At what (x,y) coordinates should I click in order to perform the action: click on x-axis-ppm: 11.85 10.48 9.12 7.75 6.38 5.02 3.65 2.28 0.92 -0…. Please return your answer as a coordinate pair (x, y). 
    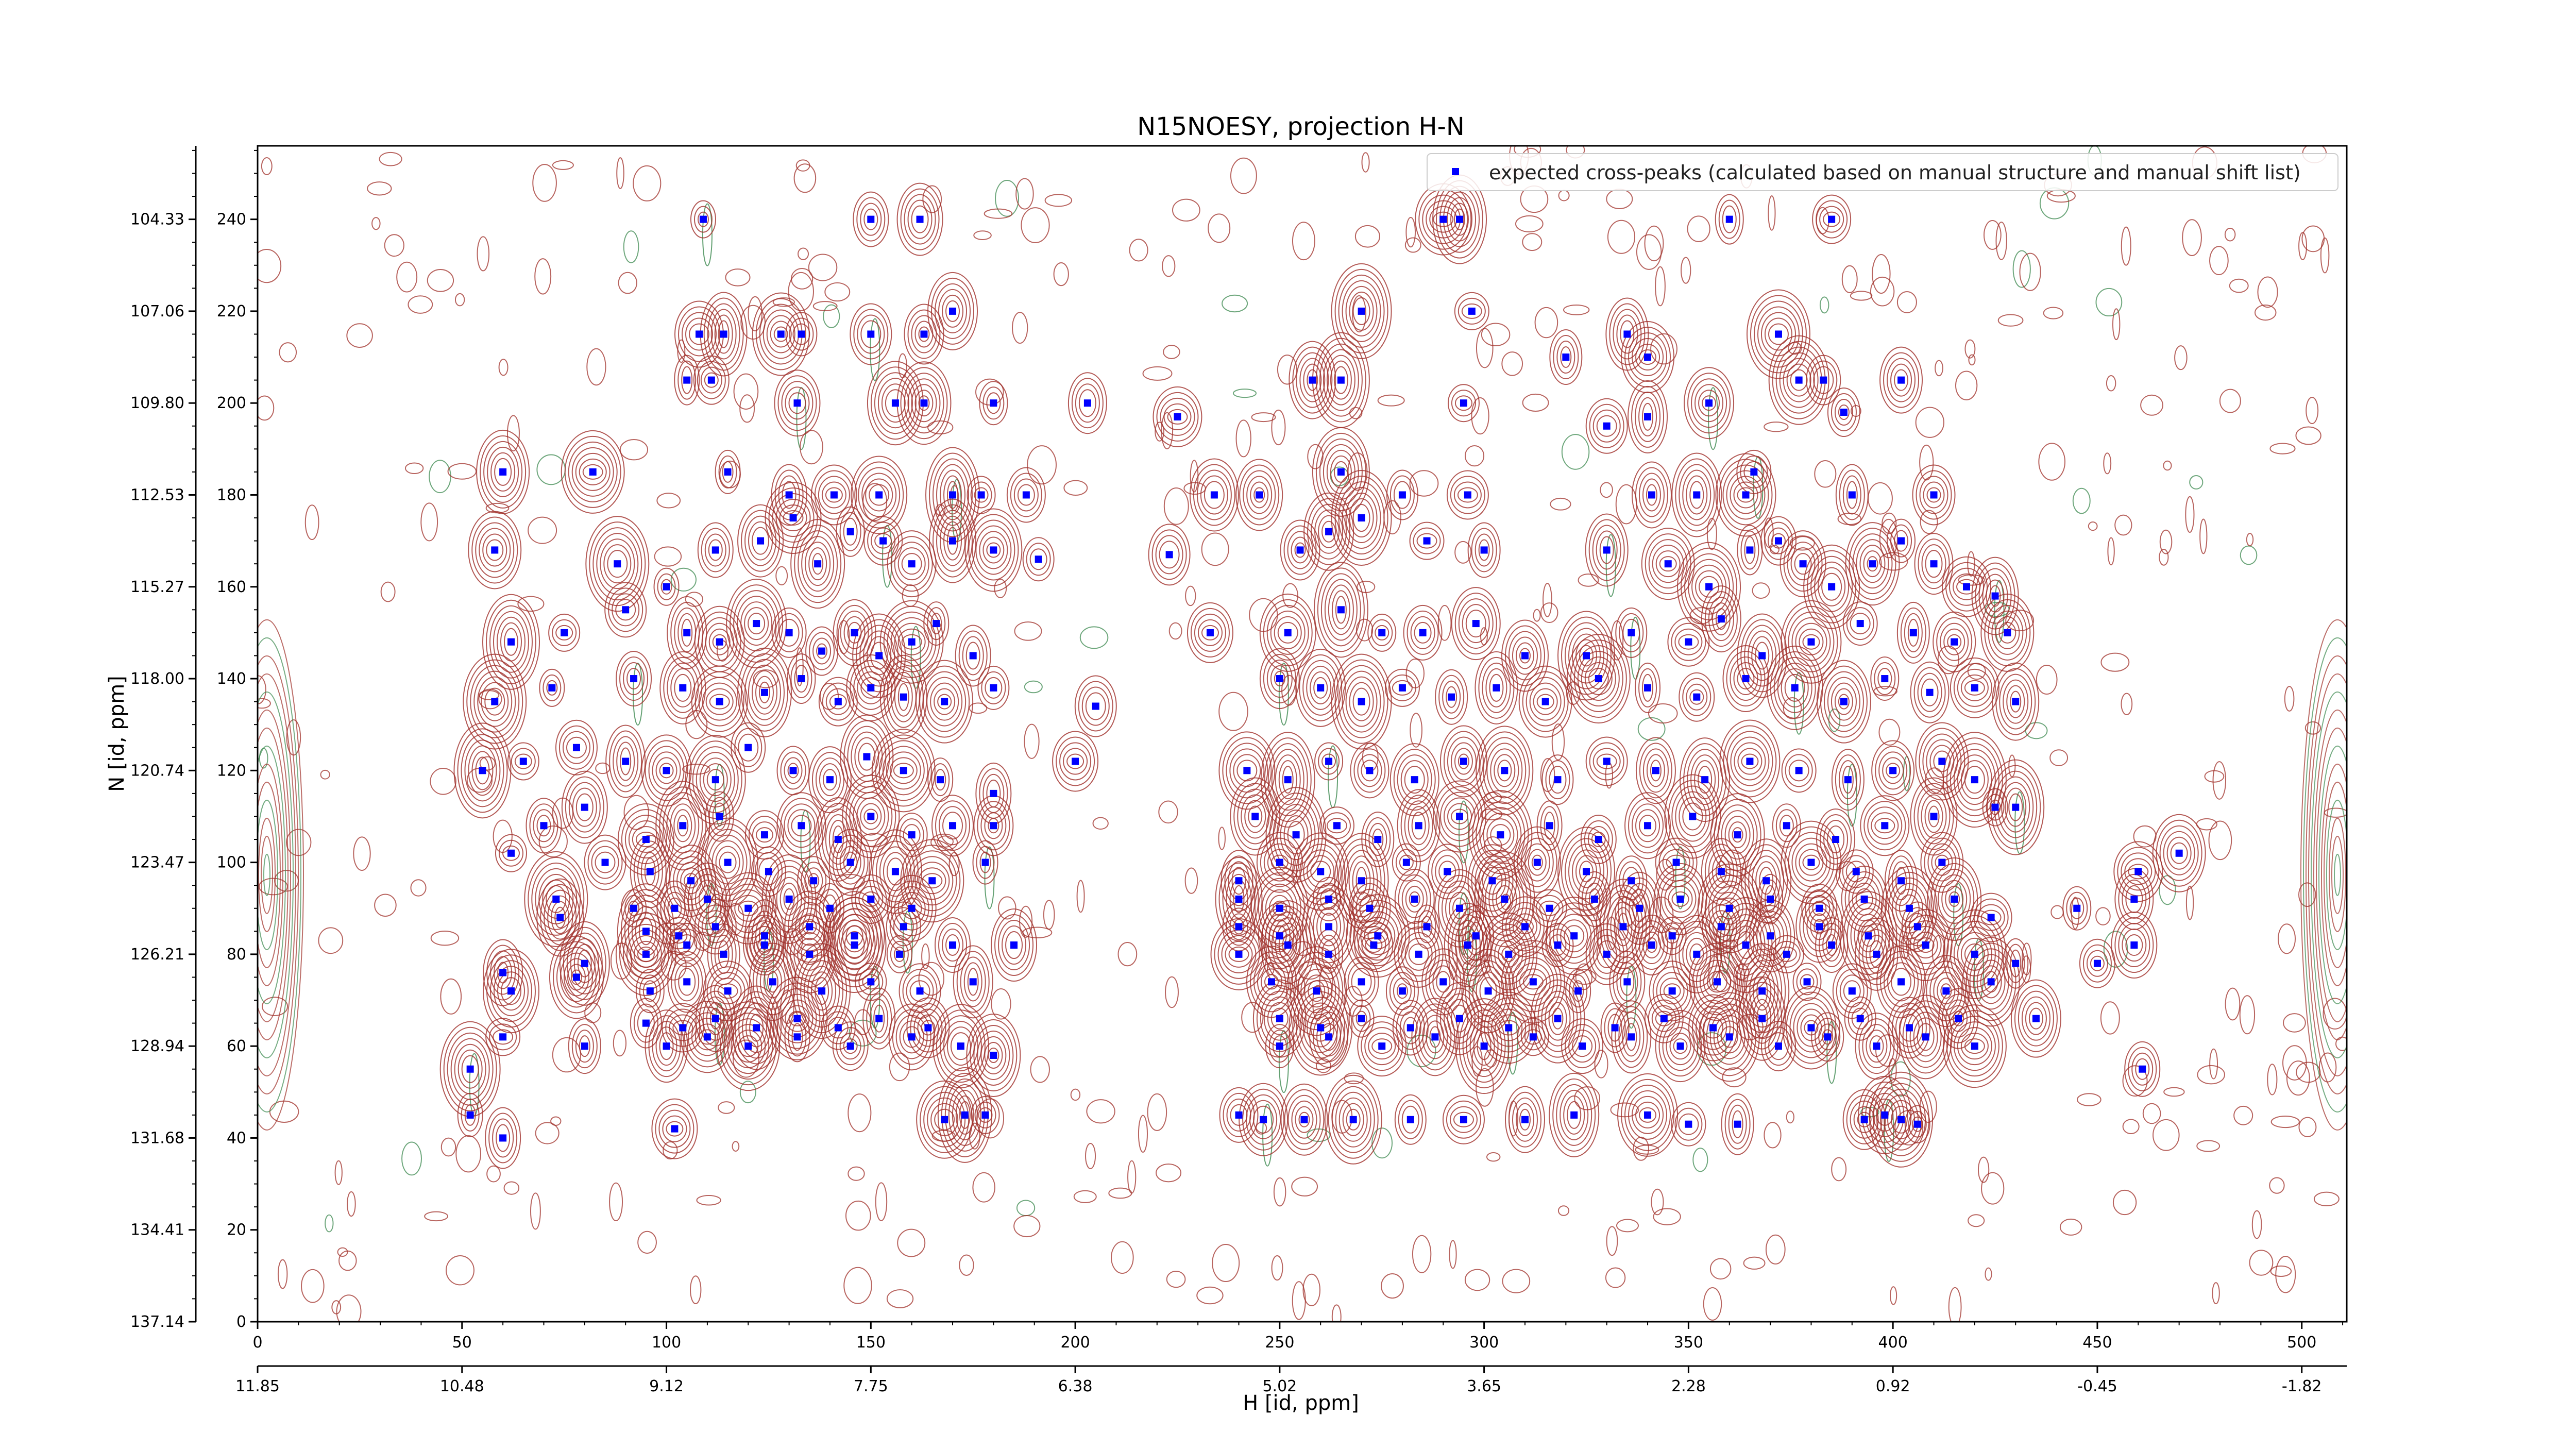
    Looking at the image, I should click on (1291, 1380).